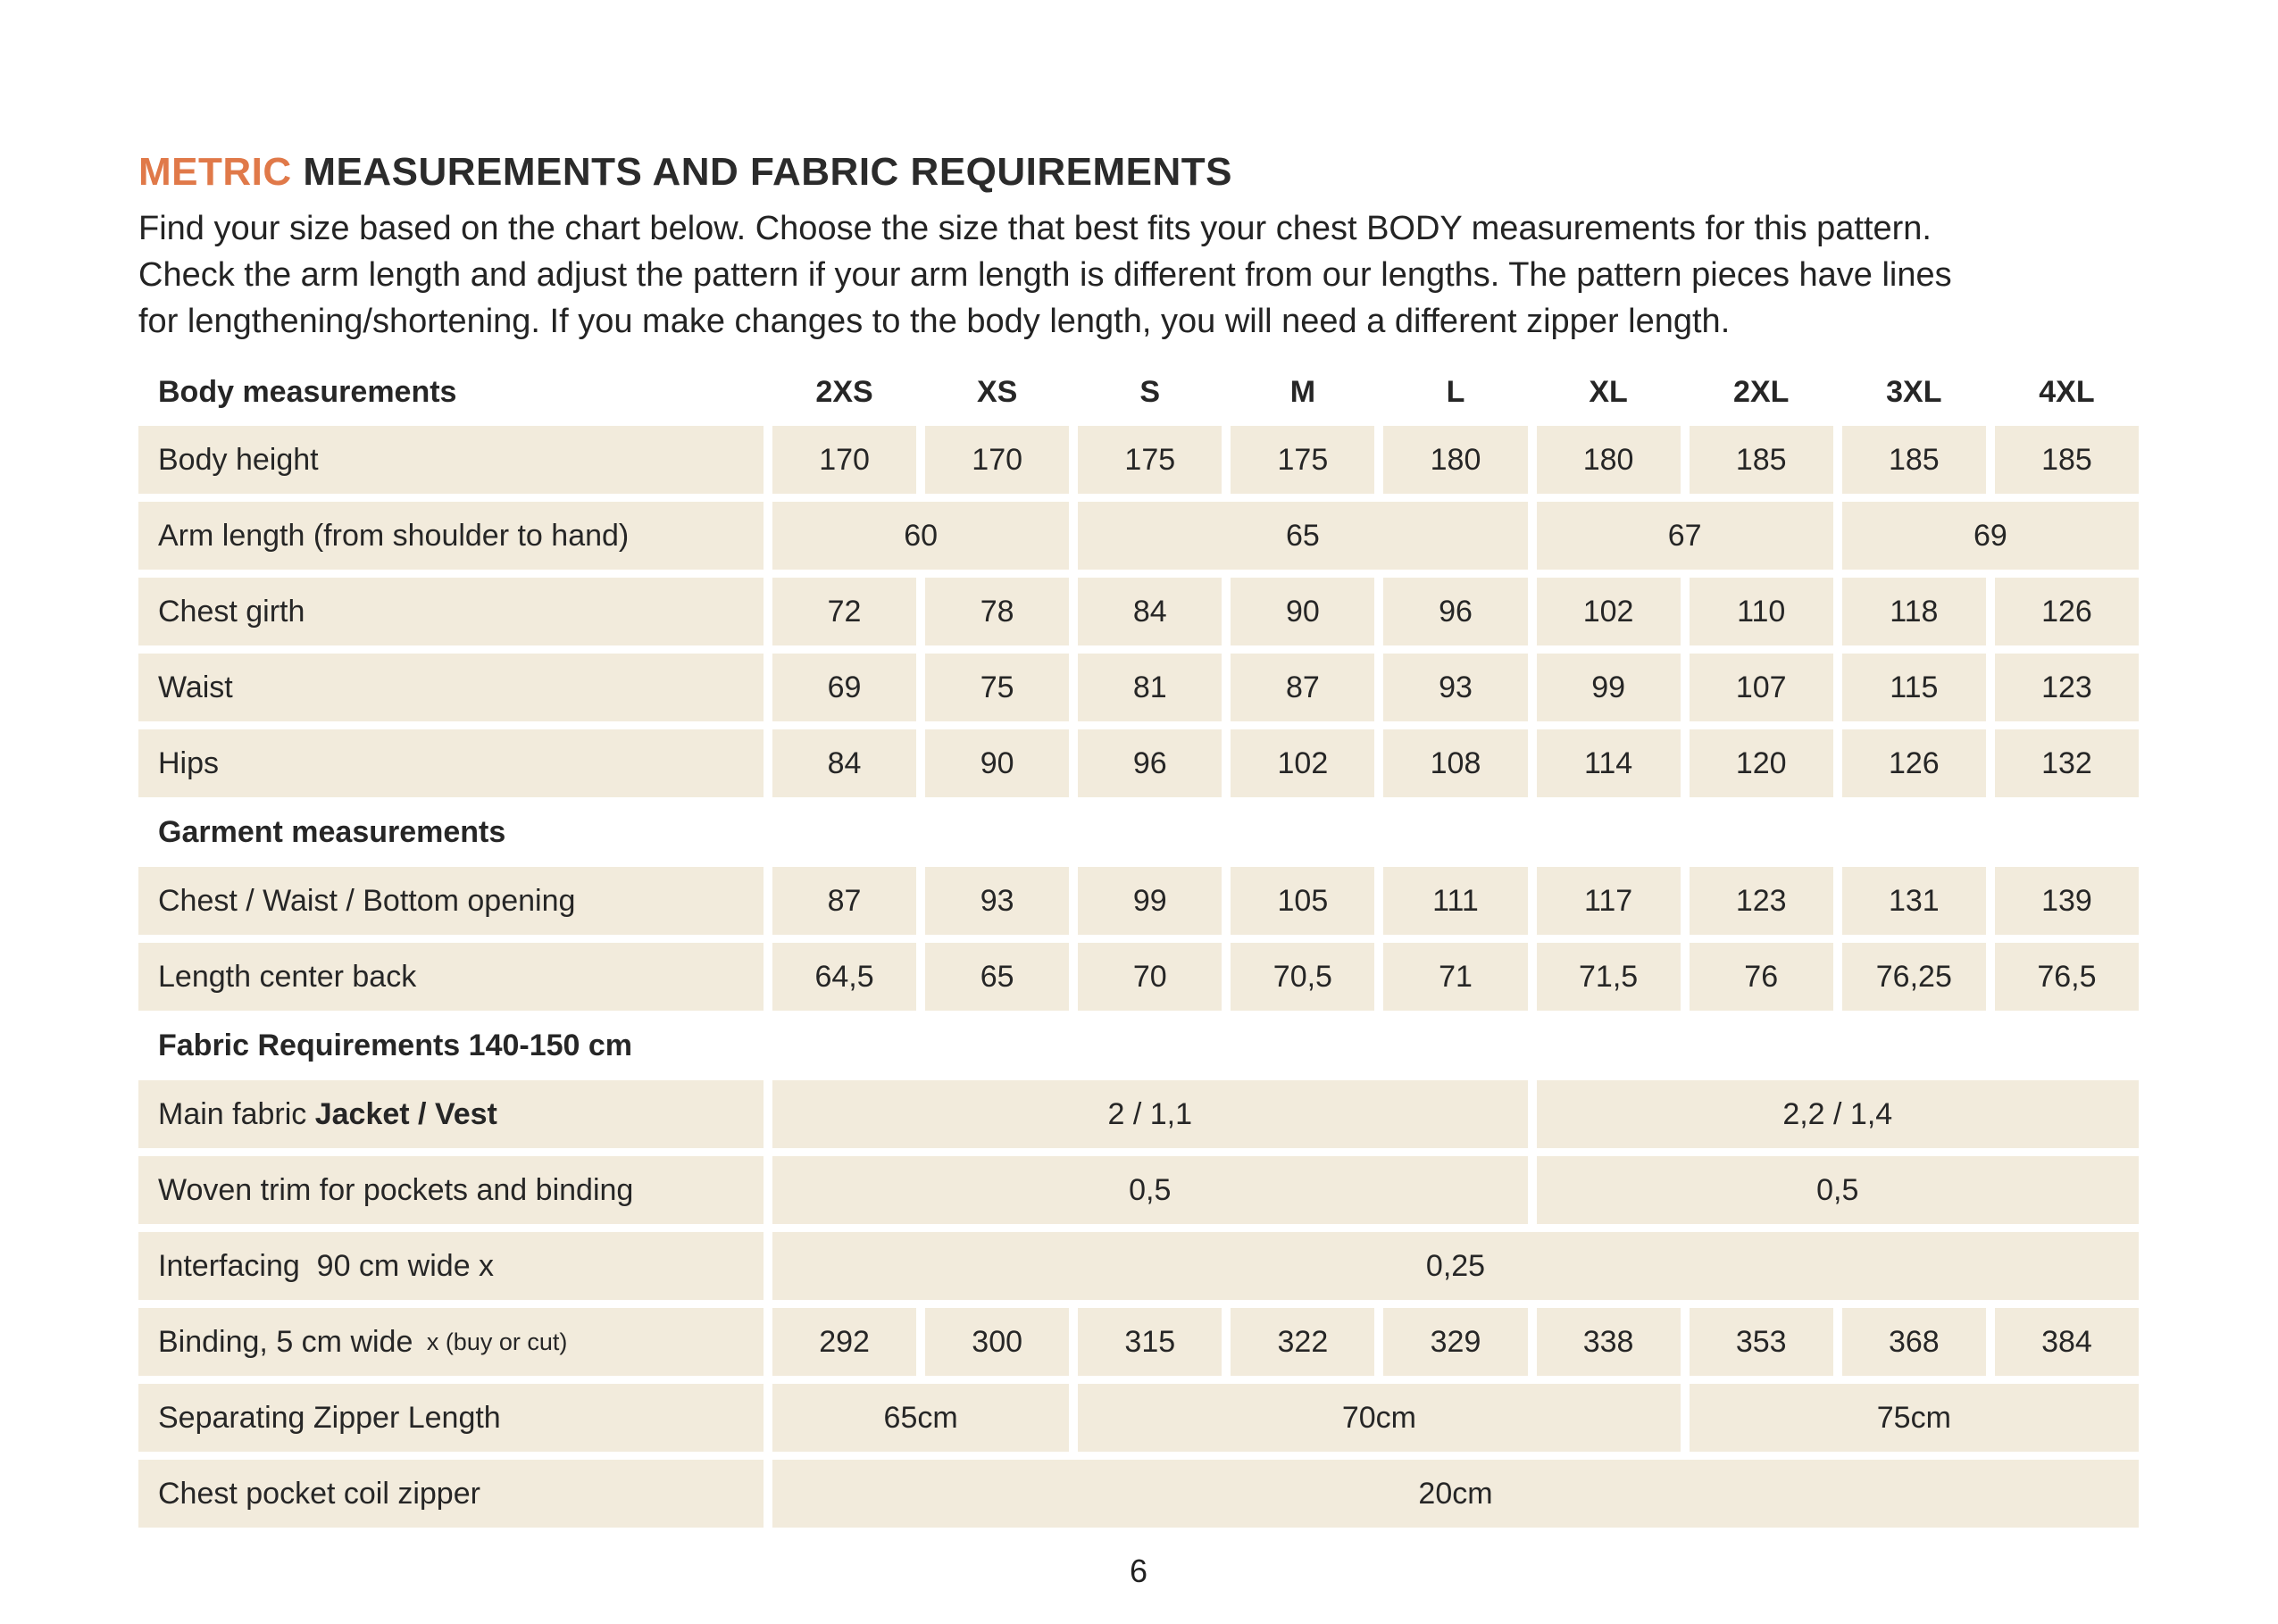 This screenshot has height=1624, width=2278. I want to click on size-column-header: L, so click(1455, 391).